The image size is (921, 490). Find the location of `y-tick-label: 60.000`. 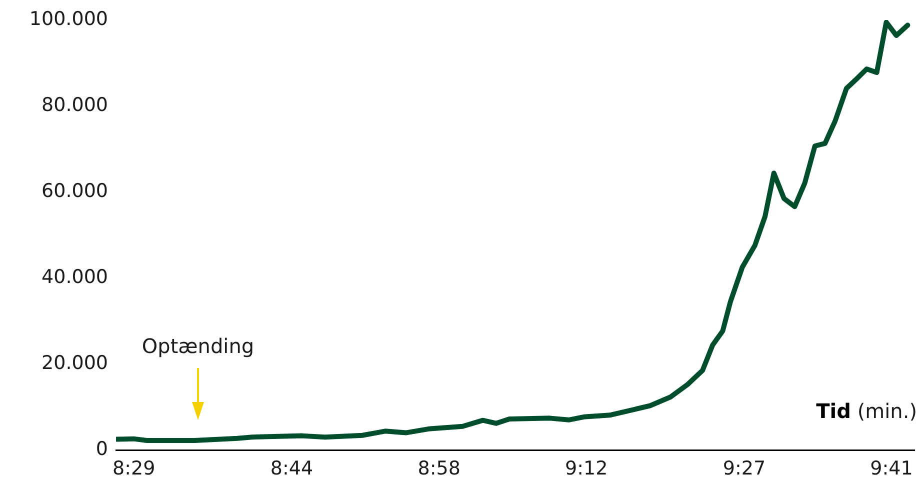

y-tick-label: 60.000 is located at coordinates (75, 191).